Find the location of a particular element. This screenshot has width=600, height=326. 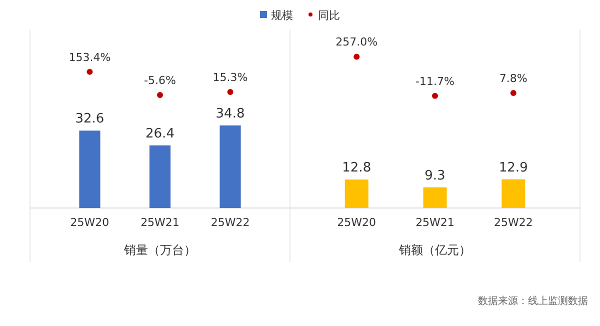

data-label: 32.6 is located at coordinates (89, 119).